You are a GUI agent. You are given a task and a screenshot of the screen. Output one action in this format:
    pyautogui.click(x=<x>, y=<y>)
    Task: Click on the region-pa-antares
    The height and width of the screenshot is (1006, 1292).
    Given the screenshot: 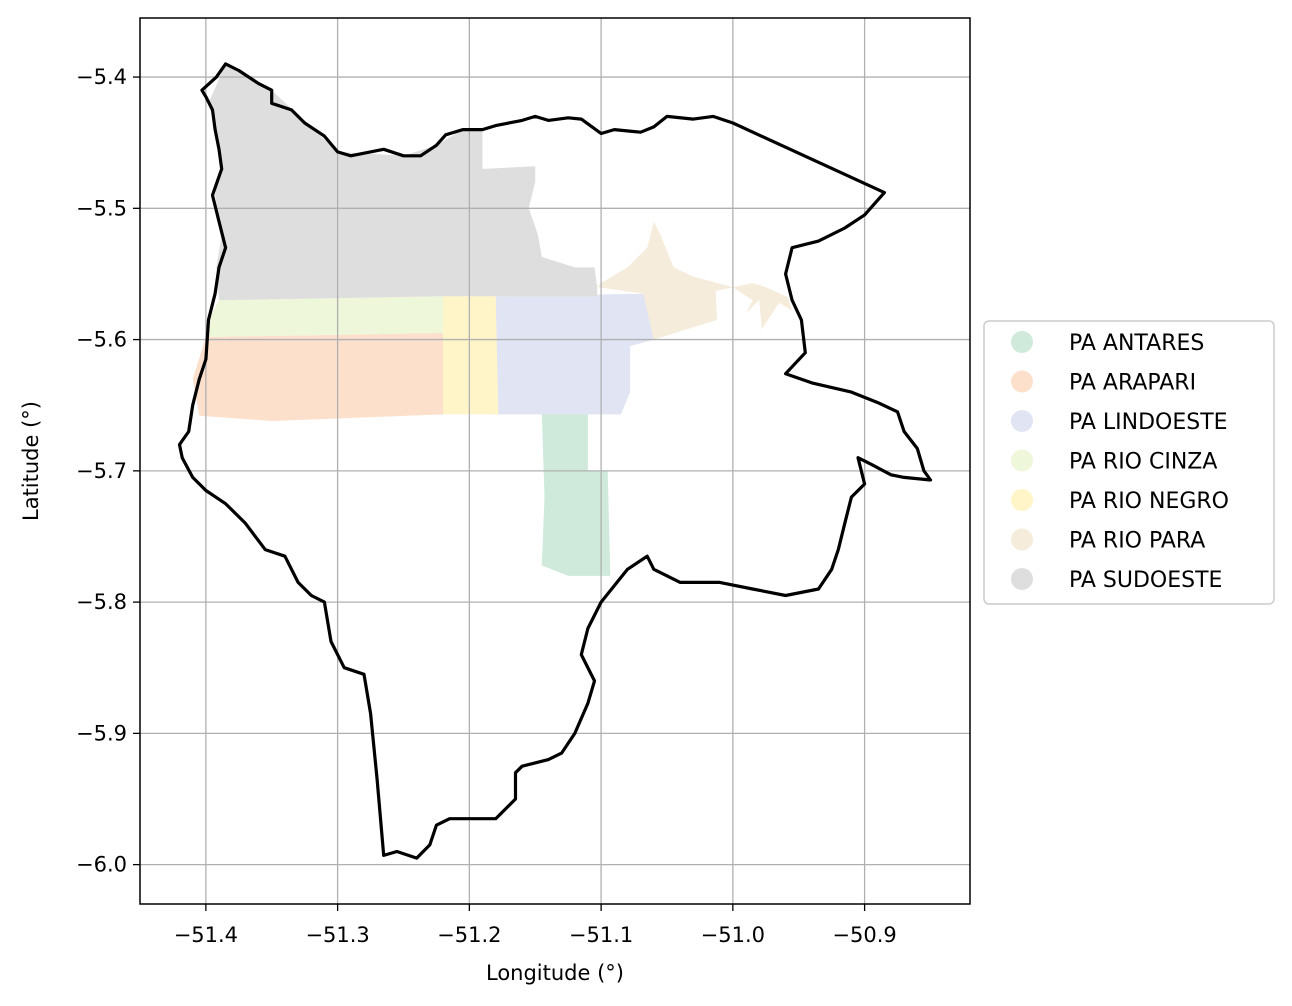 What is the action you would take?
    pyautogui.click(x=576, y=493)
    